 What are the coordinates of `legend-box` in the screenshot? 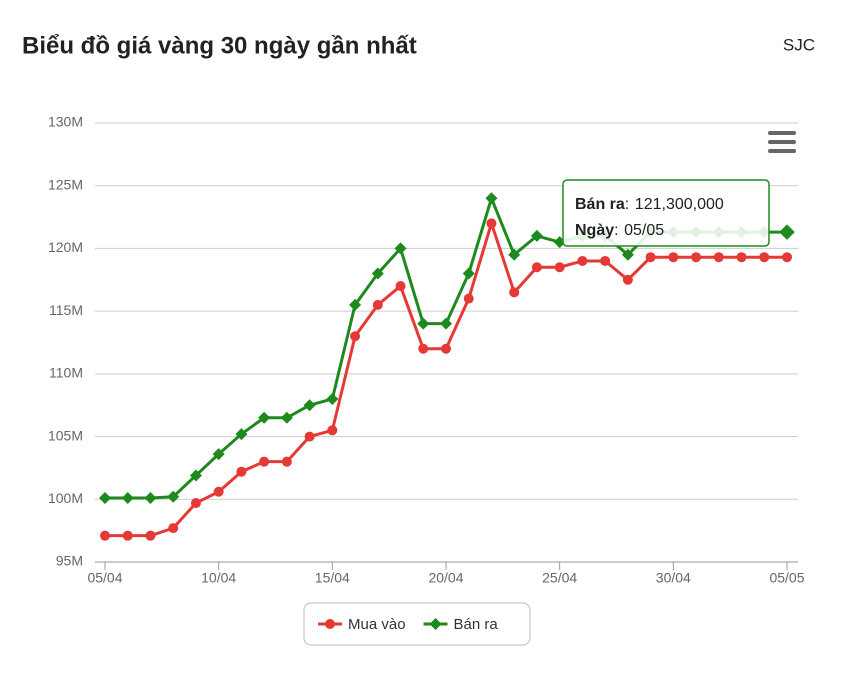 It's located at (417, 624).